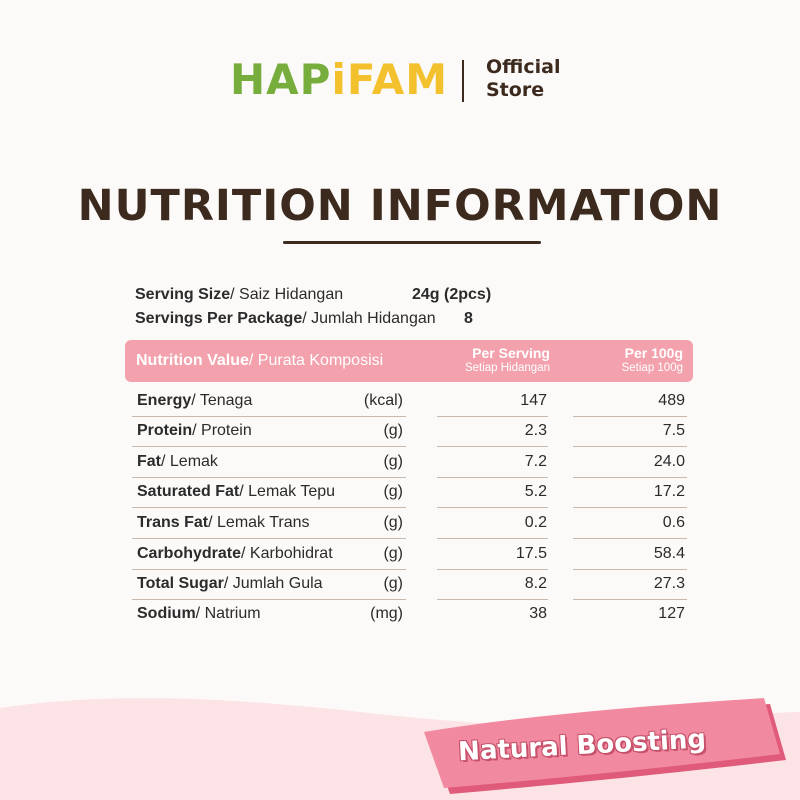 The image size is (800, 800). Describe the element at coordinates (468, 318) in the screenshot. I see `servings-per-package-value: 8` at that location.